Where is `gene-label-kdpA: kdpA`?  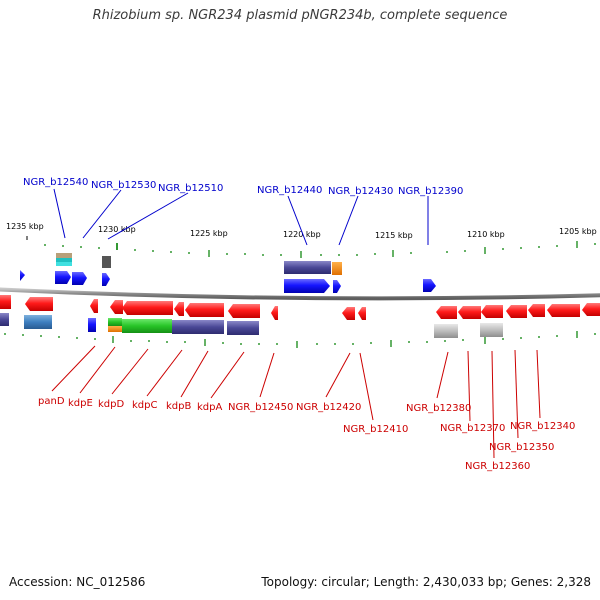
gene-label-kdpA: kdpA is located at coordinates (209, 407).